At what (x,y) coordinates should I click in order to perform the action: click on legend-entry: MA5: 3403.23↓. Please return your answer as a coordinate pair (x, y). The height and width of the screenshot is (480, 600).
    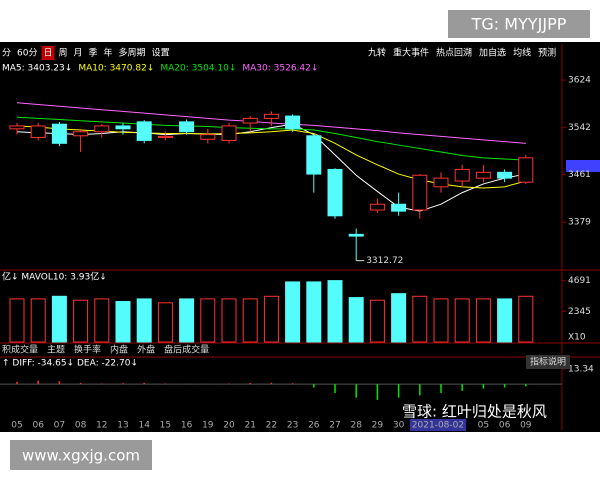
    Looking at the image, I should click on (37, 69).